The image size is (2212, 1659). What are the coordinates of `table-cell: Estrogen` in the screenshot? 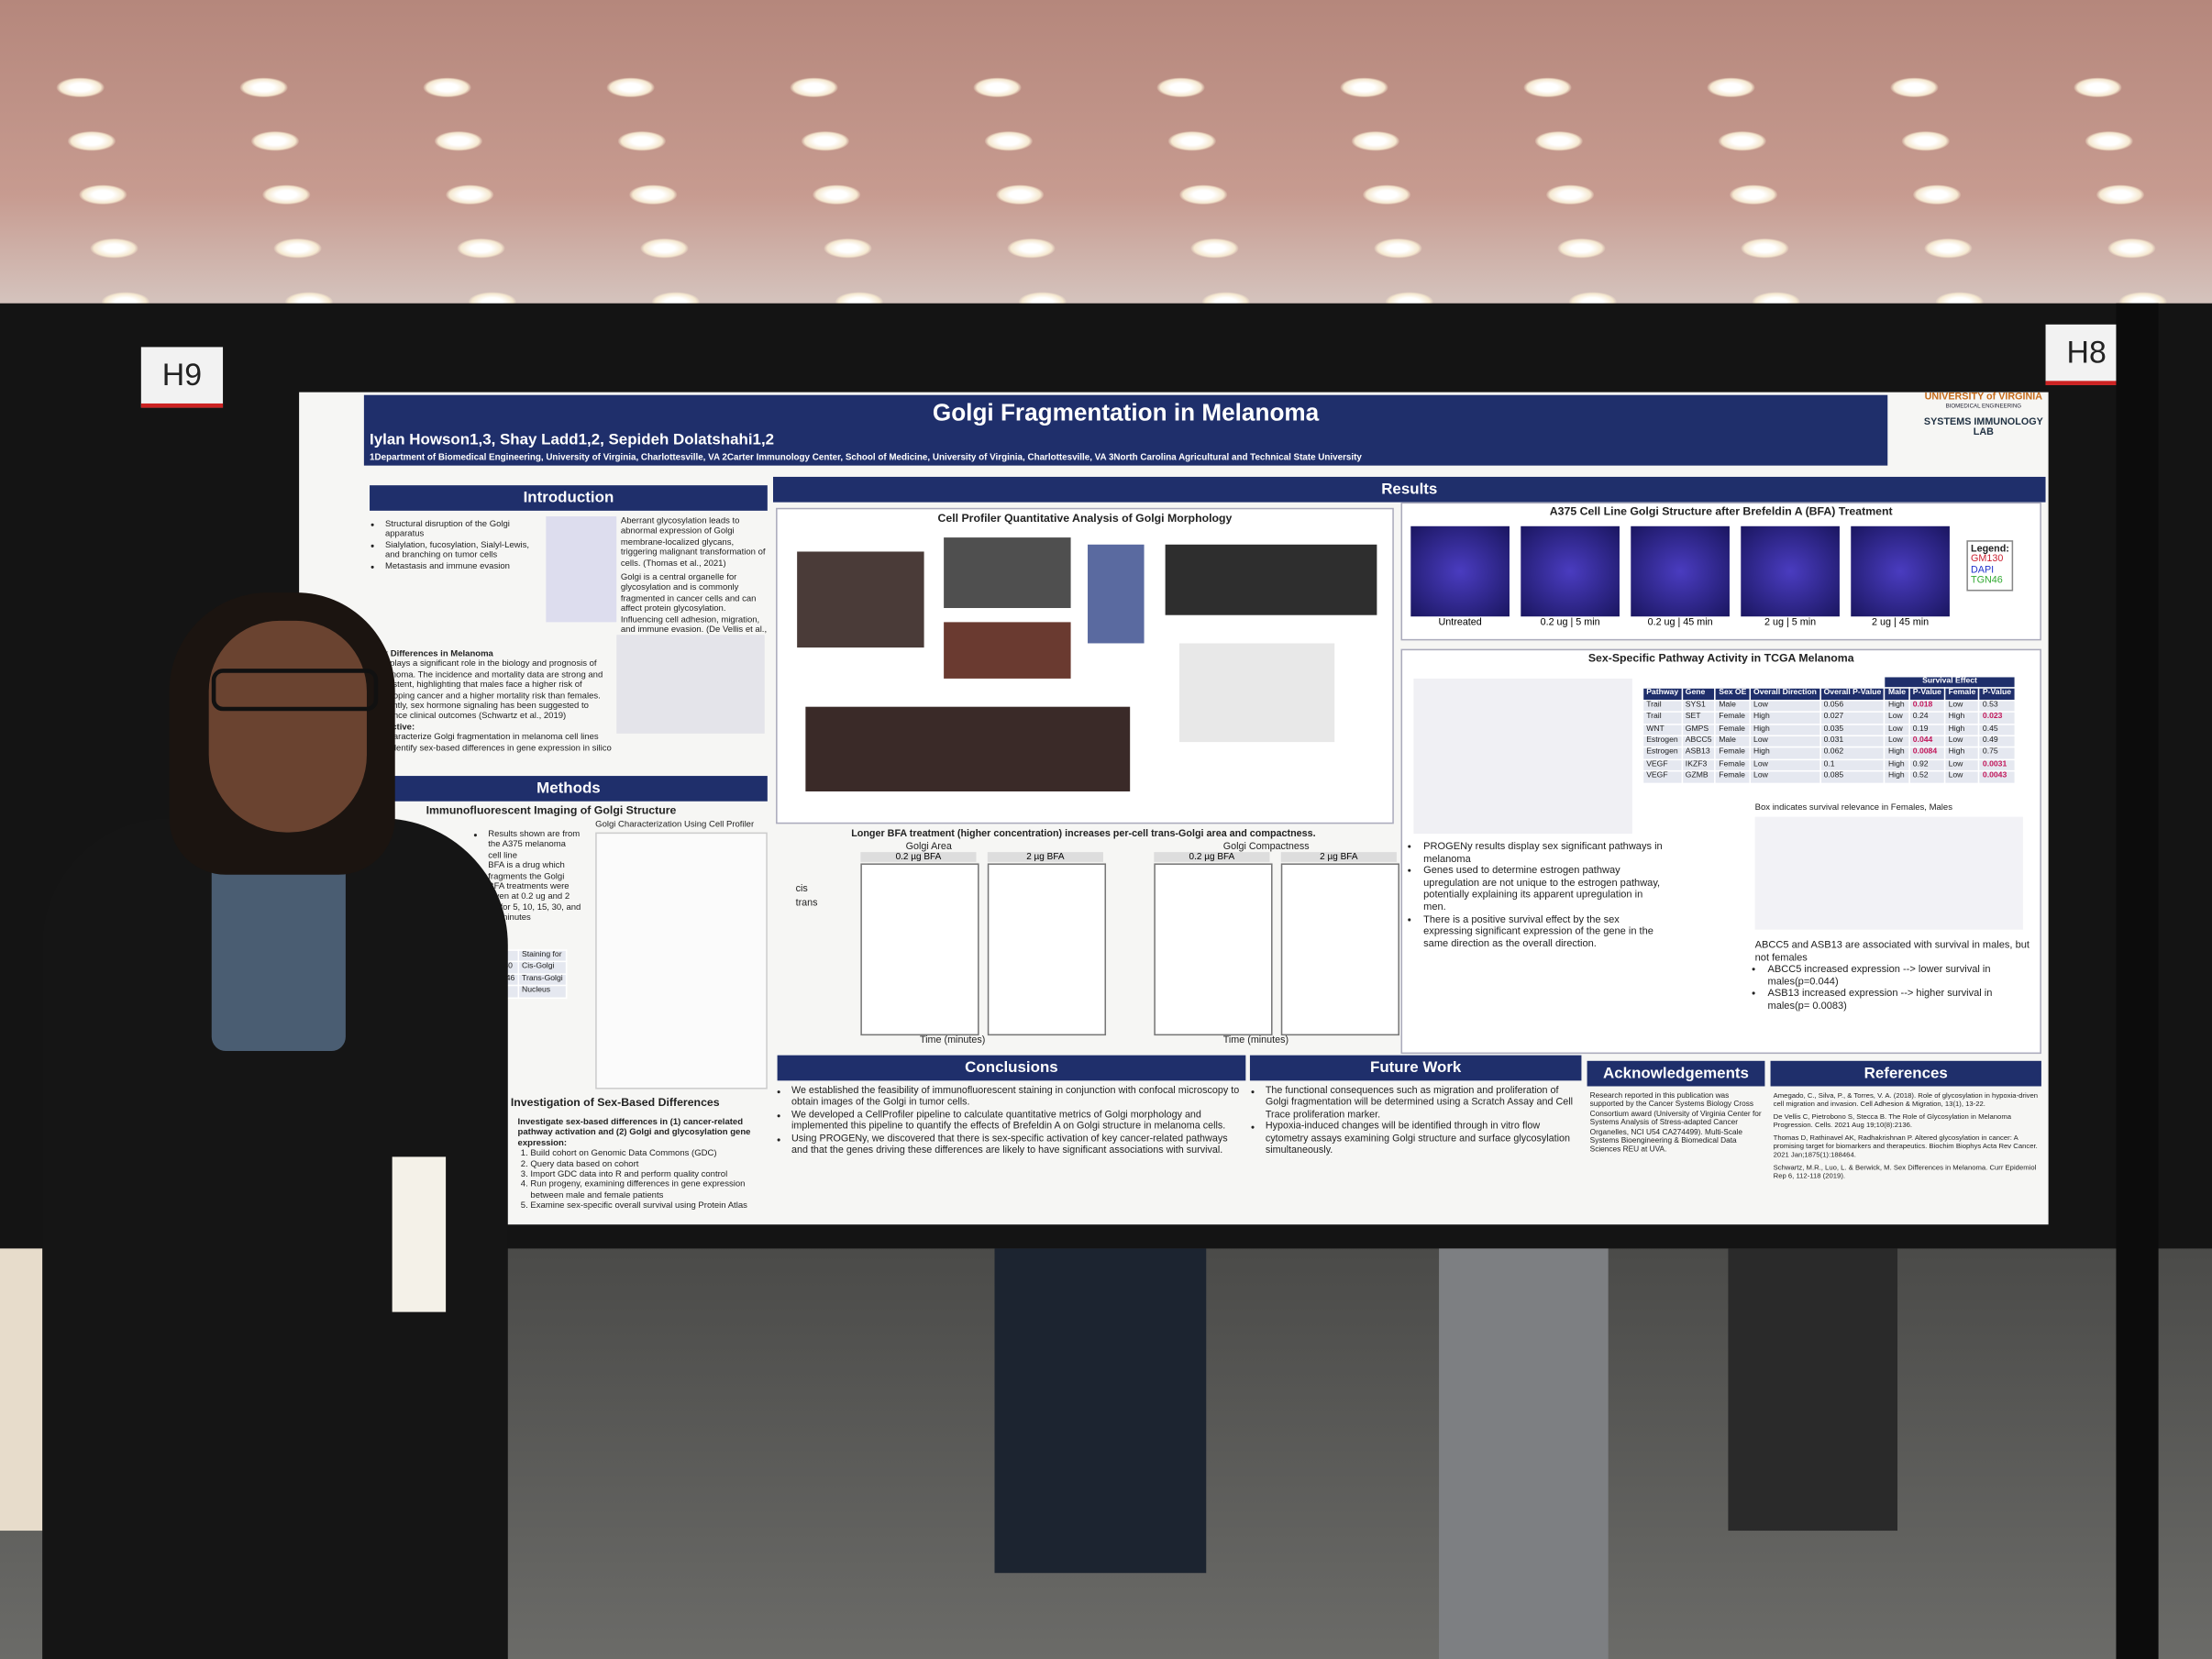 It's located at (1663, 742).